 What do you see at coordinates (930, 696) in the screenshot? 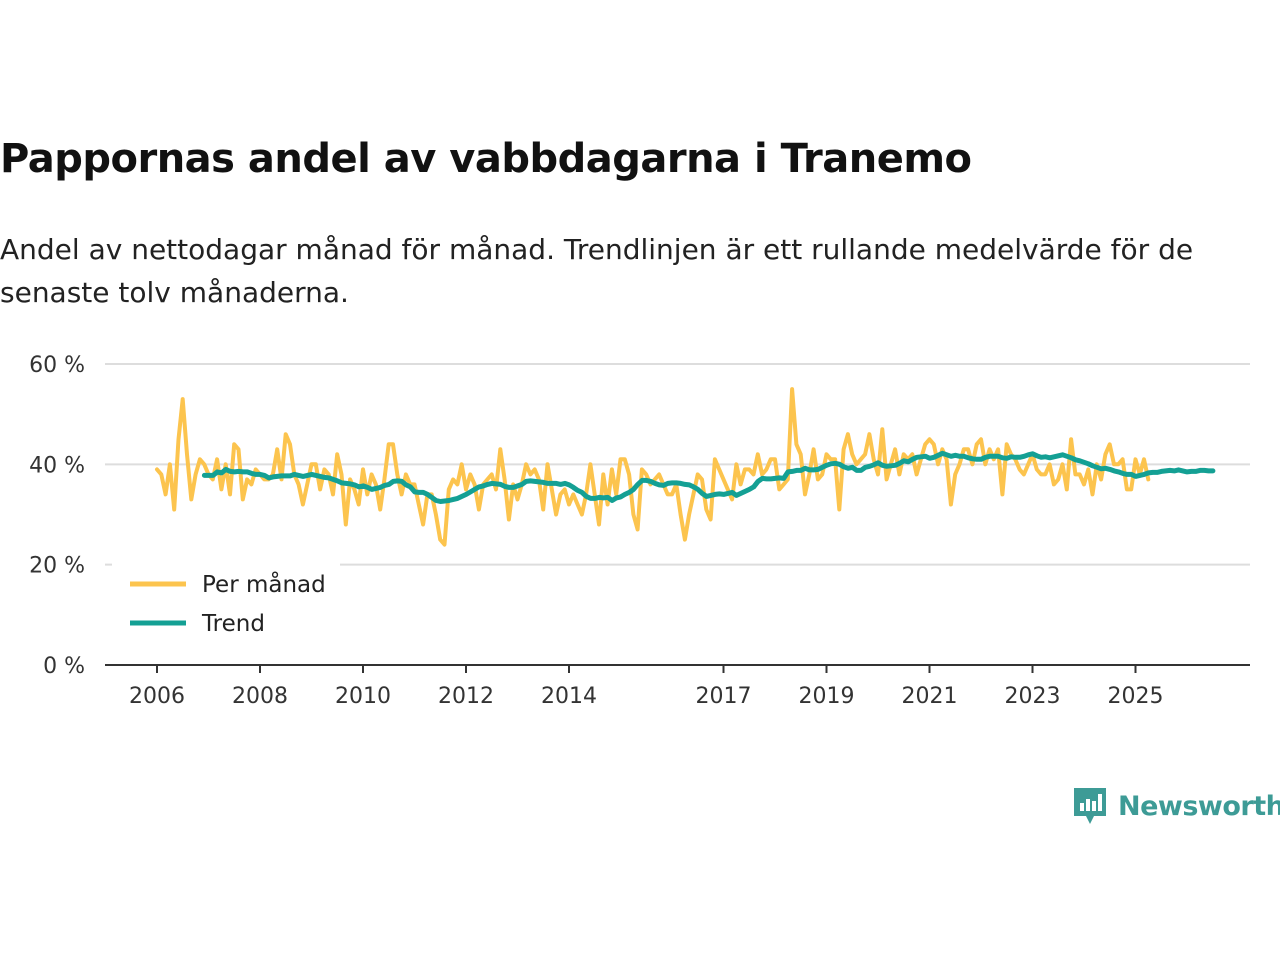
I see `x-tick-label: 2021` at bounding box center [930, 696].